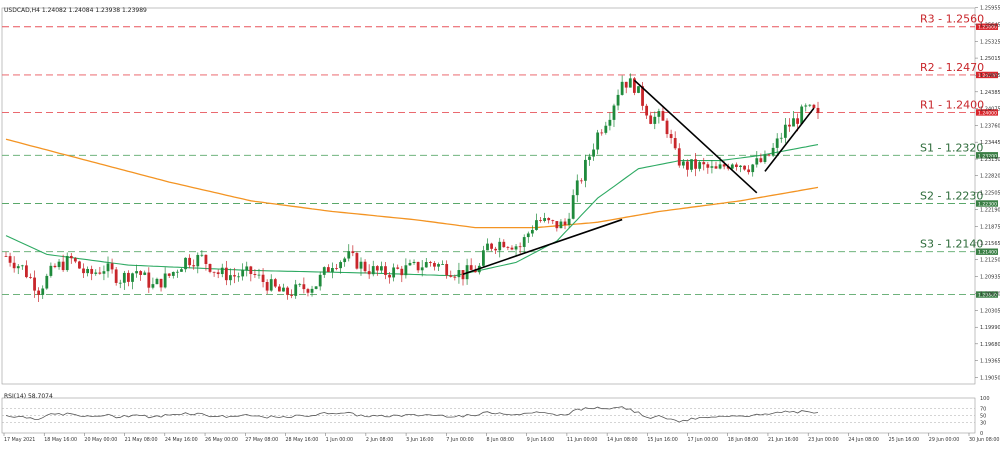 The height and width of the screenshot is (452, 1000). Describe the element at coordinates (990, 42) in the screenshot. I see `y-tick-label: 1.25325` at that location.